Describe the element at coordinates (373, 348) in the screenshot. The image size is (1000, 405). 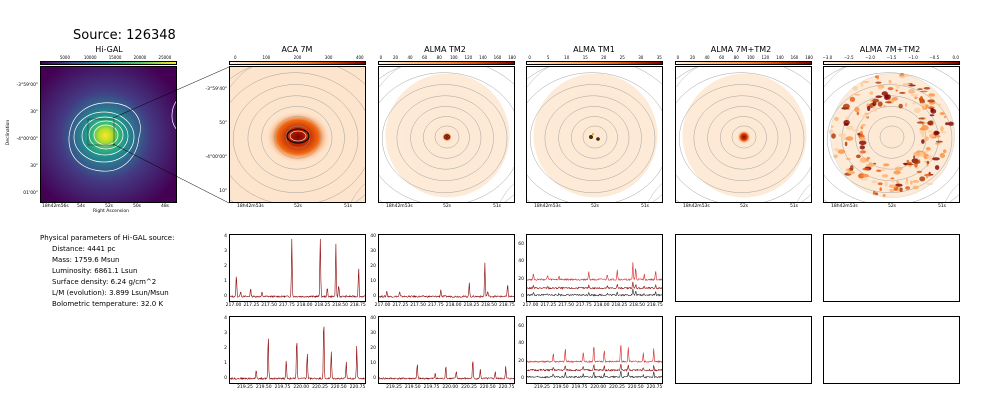
I see `spectrum-tm2-band2-ytick: 20` at that location.